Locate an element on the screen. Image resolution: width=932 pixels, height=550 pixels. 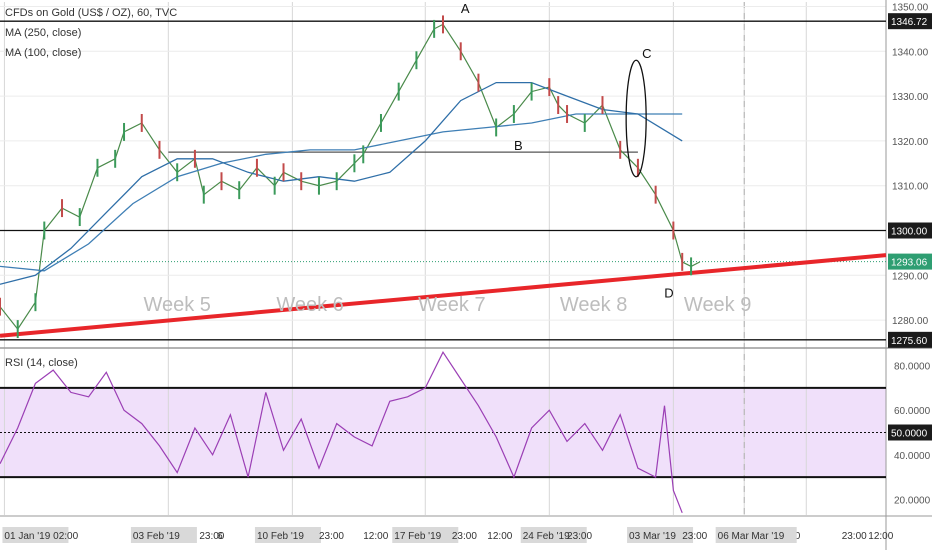
price-tick: 1340.00 is located at coordinates (910, 52).